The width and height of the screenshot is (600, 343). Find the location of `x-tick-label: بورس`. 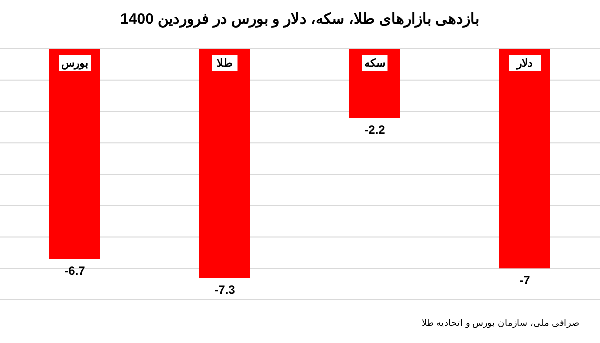

x-tick-label: بورس is located at coordinates (75, 64).